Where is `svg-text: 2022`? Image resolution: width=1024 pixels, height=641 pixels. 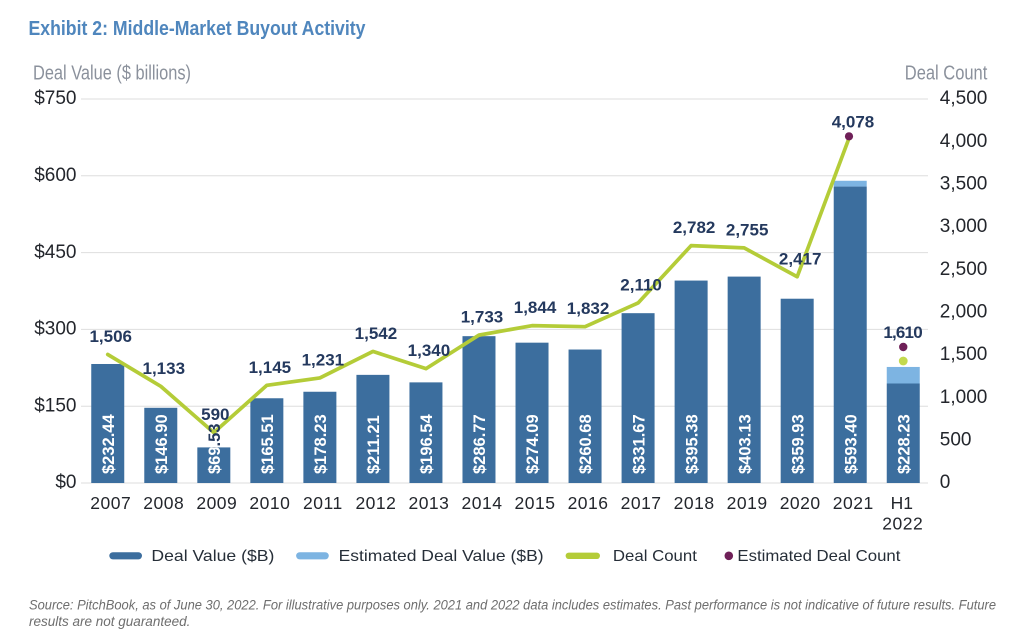 svg-text: 2022 is located at coordinates (902, 524).